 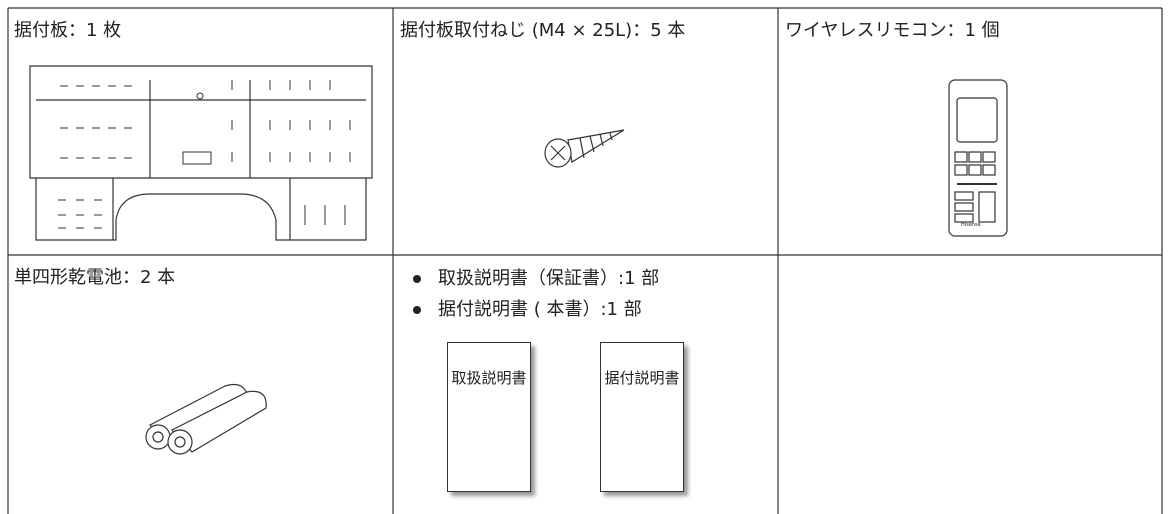 What do you see at coordinates (642, 417) in the screenshot?
I see `booklet: 据付説明書` at bounding box center [642, 417].